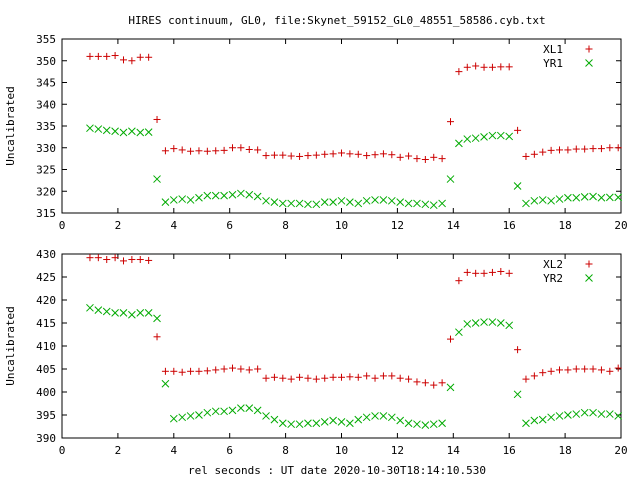  I want to click on y-axis-label-1: Uncalibrated, so click(10, 125).